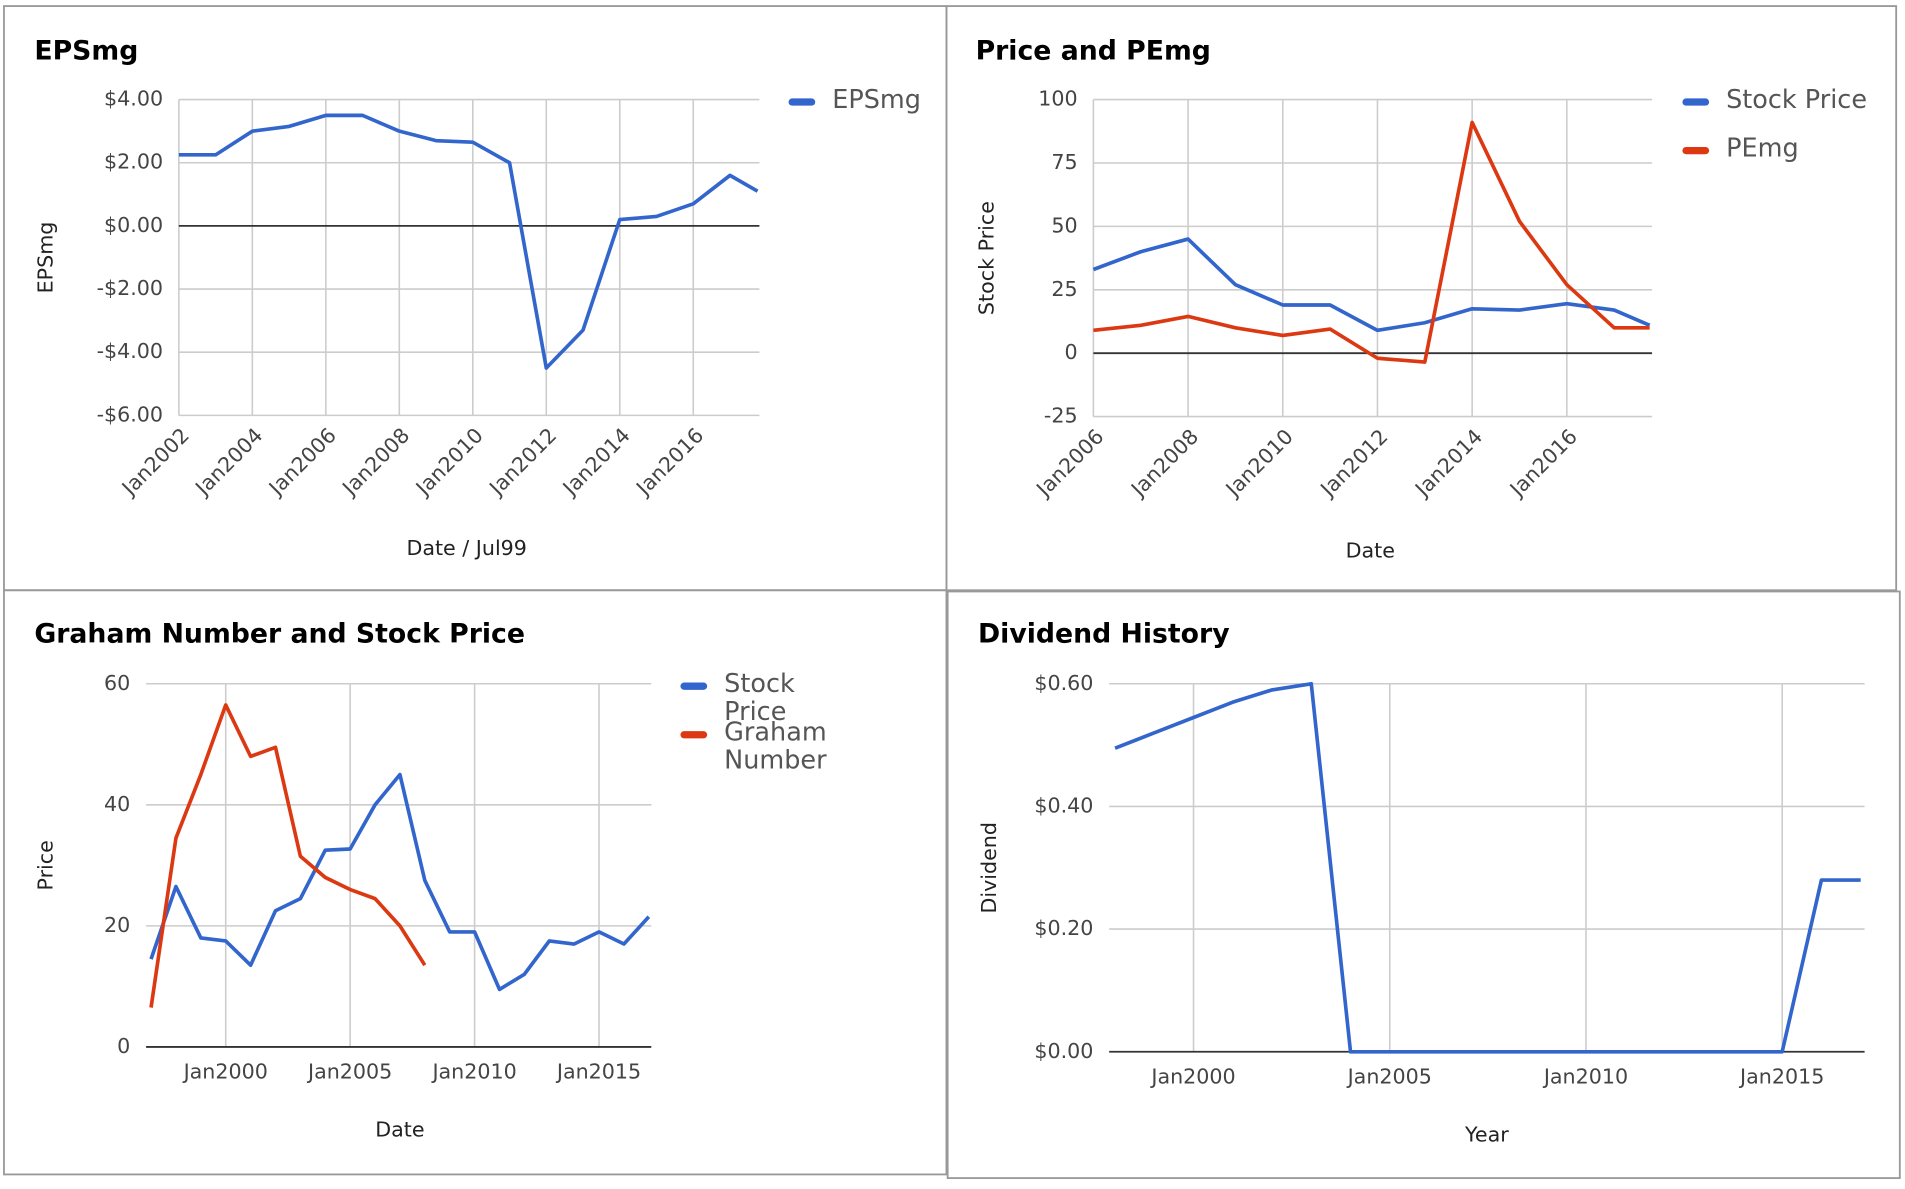 The height and width of the screenshot is (1189, 1905). I want to click on legend-label: Graham Number, so click(779, 747).